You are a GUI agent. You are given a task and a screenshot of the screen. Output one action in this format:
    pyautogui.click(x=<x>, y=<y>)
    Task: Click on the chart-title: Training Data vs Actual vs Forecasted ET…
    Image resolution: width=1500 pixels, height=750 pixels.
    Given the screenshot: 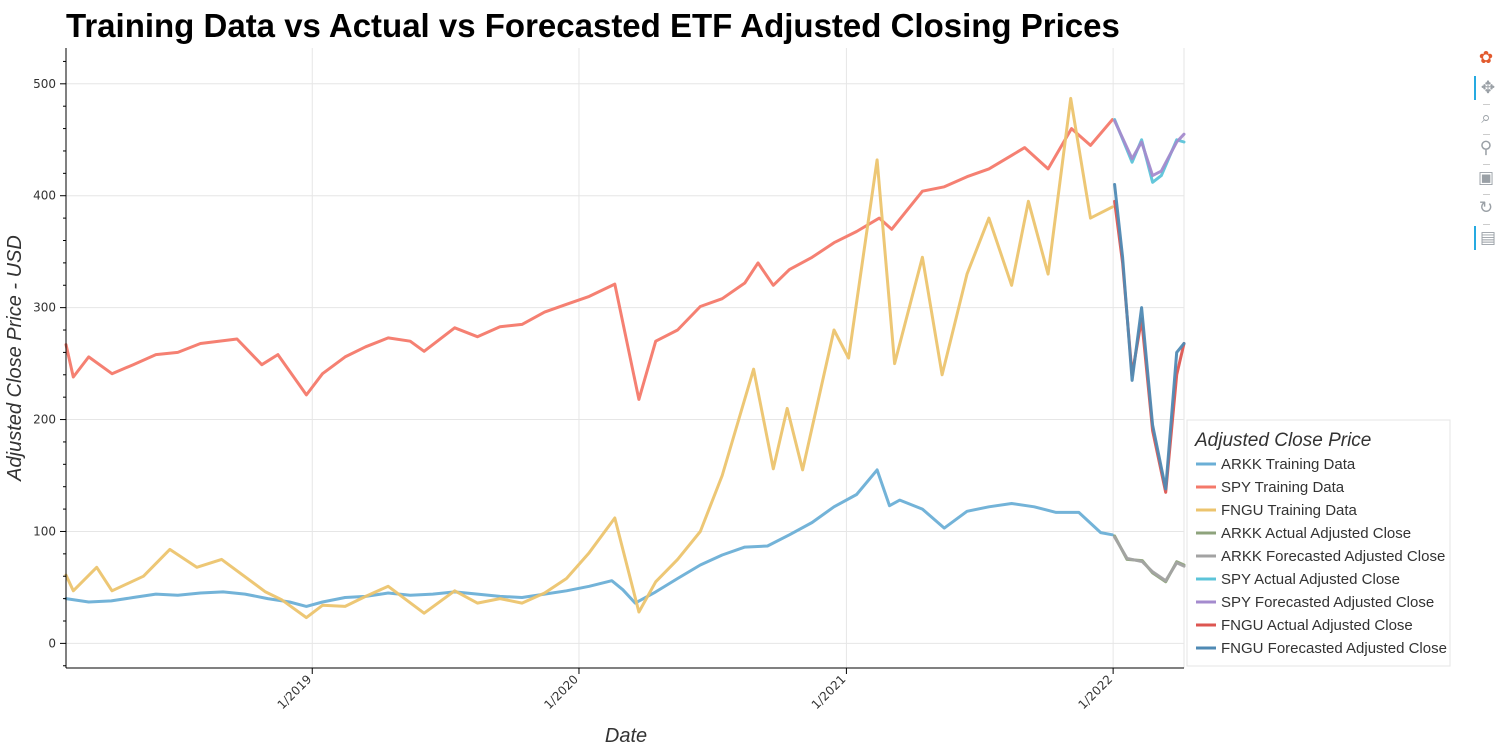 What is the action you would take?
    pyautogui.click(x=593, y=25)
    